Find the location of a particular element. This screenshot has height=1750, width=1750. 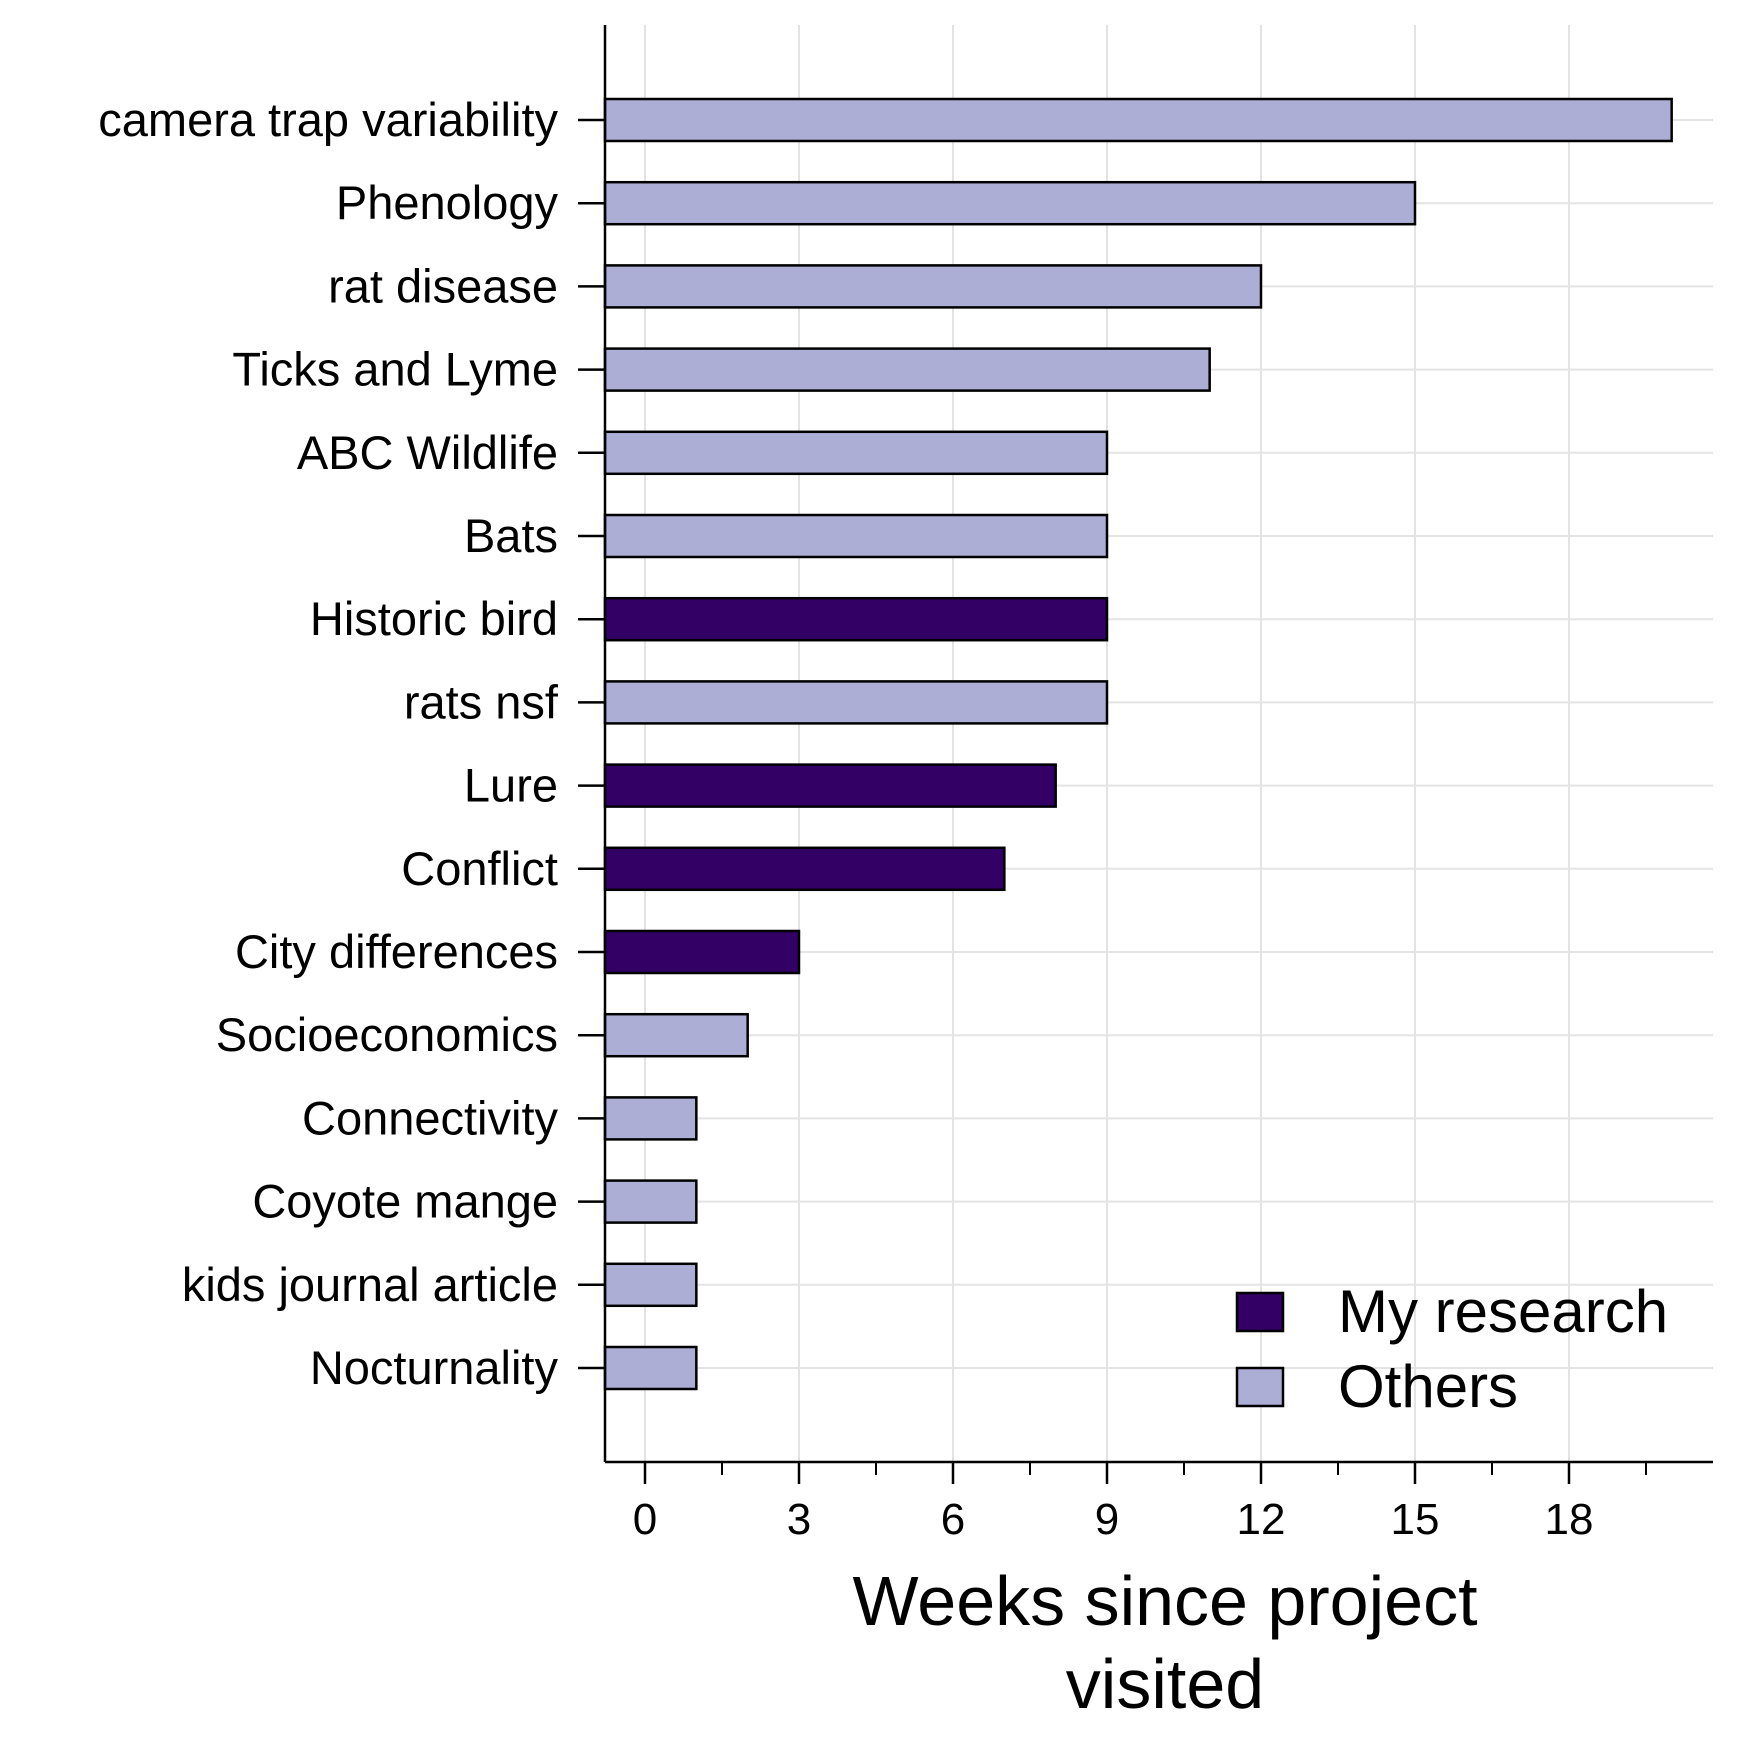

category-label-camera-trap-variability: camera trap variability is located at coordinates (328, 119).